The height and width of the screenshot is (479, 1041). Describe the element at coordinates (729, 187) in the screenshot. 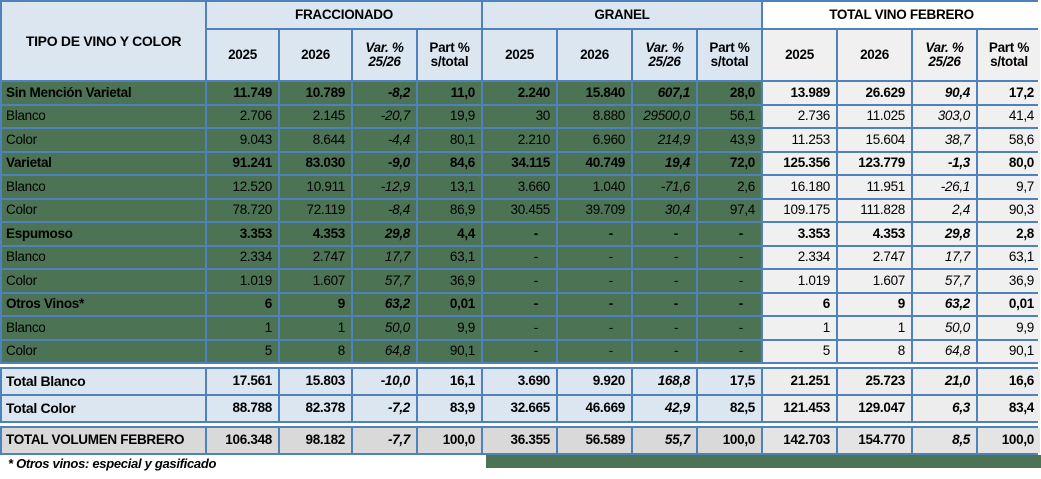

I see `data-cell: 2,6` at that location.